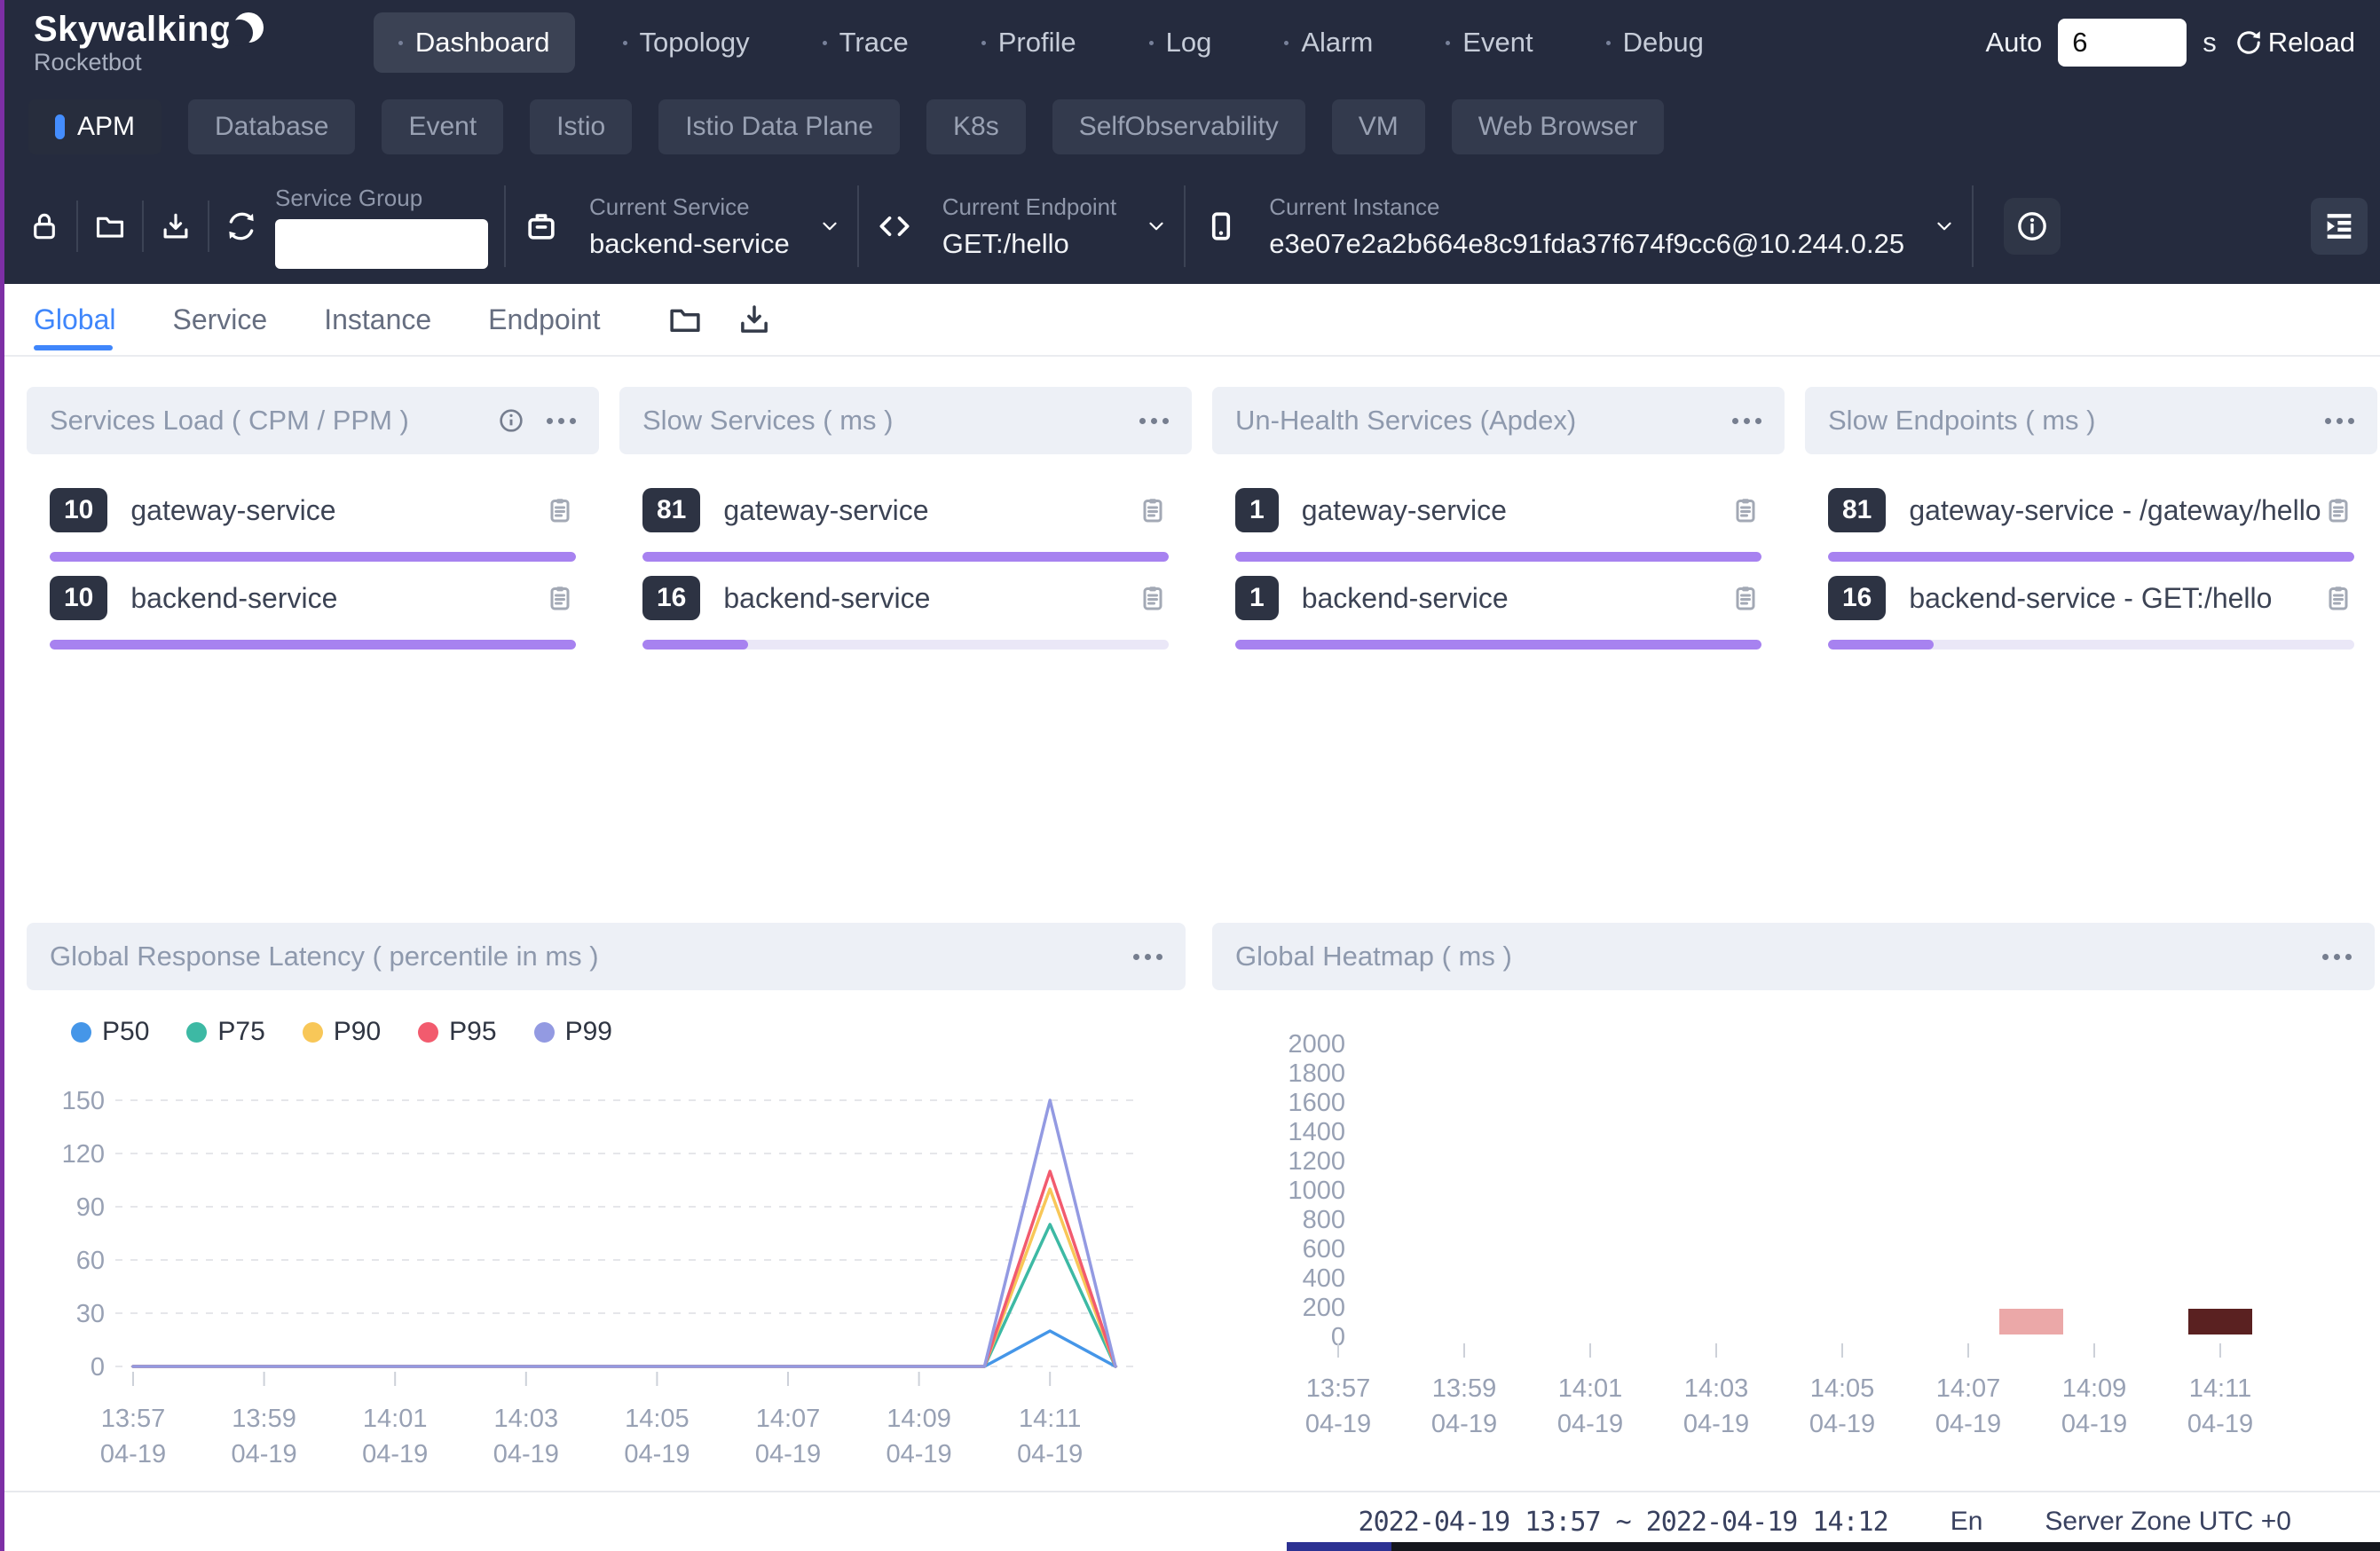 The height and width of the screenshot is (1551, 2380). I want to click on export-button, so click(176, 226).